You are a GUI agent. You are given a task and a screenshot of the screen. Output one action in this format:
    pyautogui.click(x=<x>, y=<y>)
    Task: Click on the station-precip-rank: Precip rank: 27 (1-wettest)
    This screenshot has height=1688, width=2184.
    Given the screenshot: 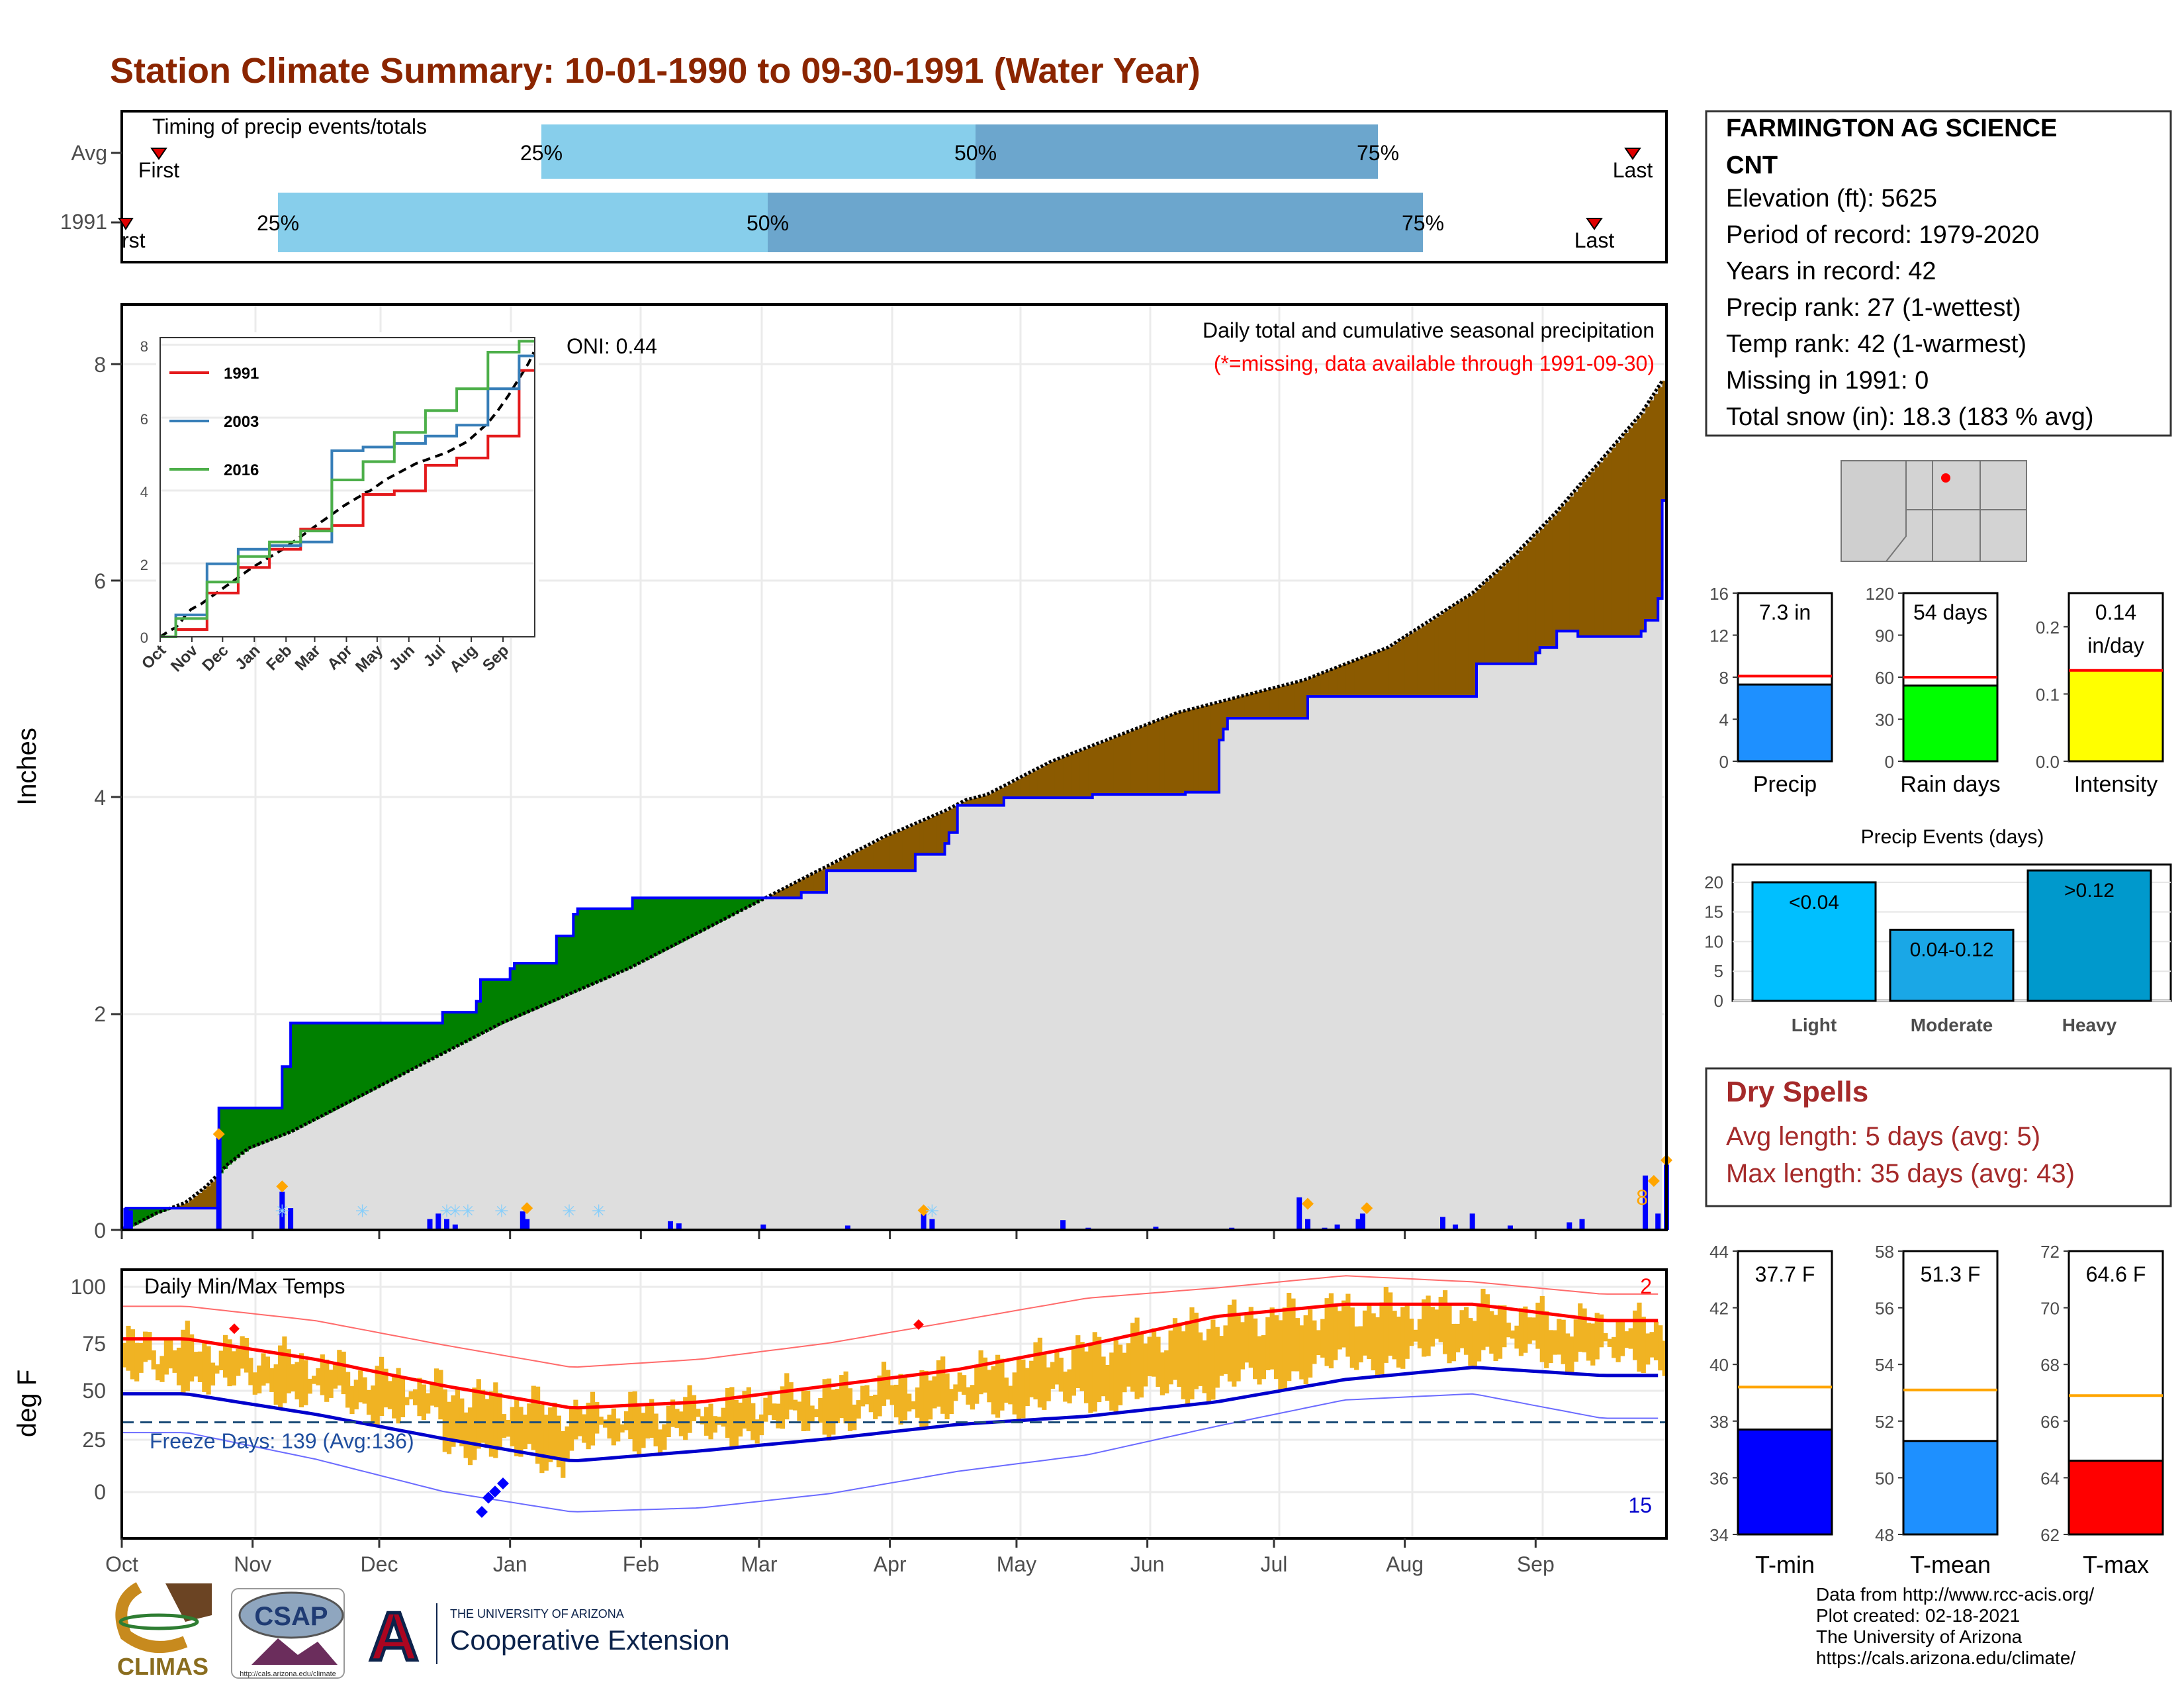 What is the action you would take?
    pyautogui.click(x=1874, y=308)
    